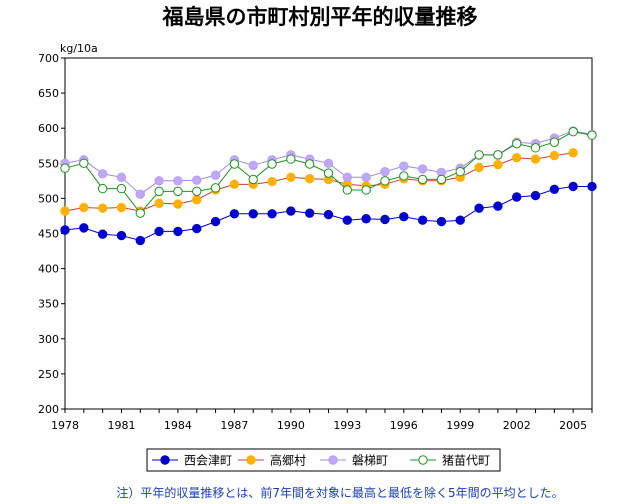 The width and height of the screenshot is (640, 504). What do you see at coordinates (178, 425) in the screenshot?
I see `x-tick-label: 1984` at bounding box center [178, 425].